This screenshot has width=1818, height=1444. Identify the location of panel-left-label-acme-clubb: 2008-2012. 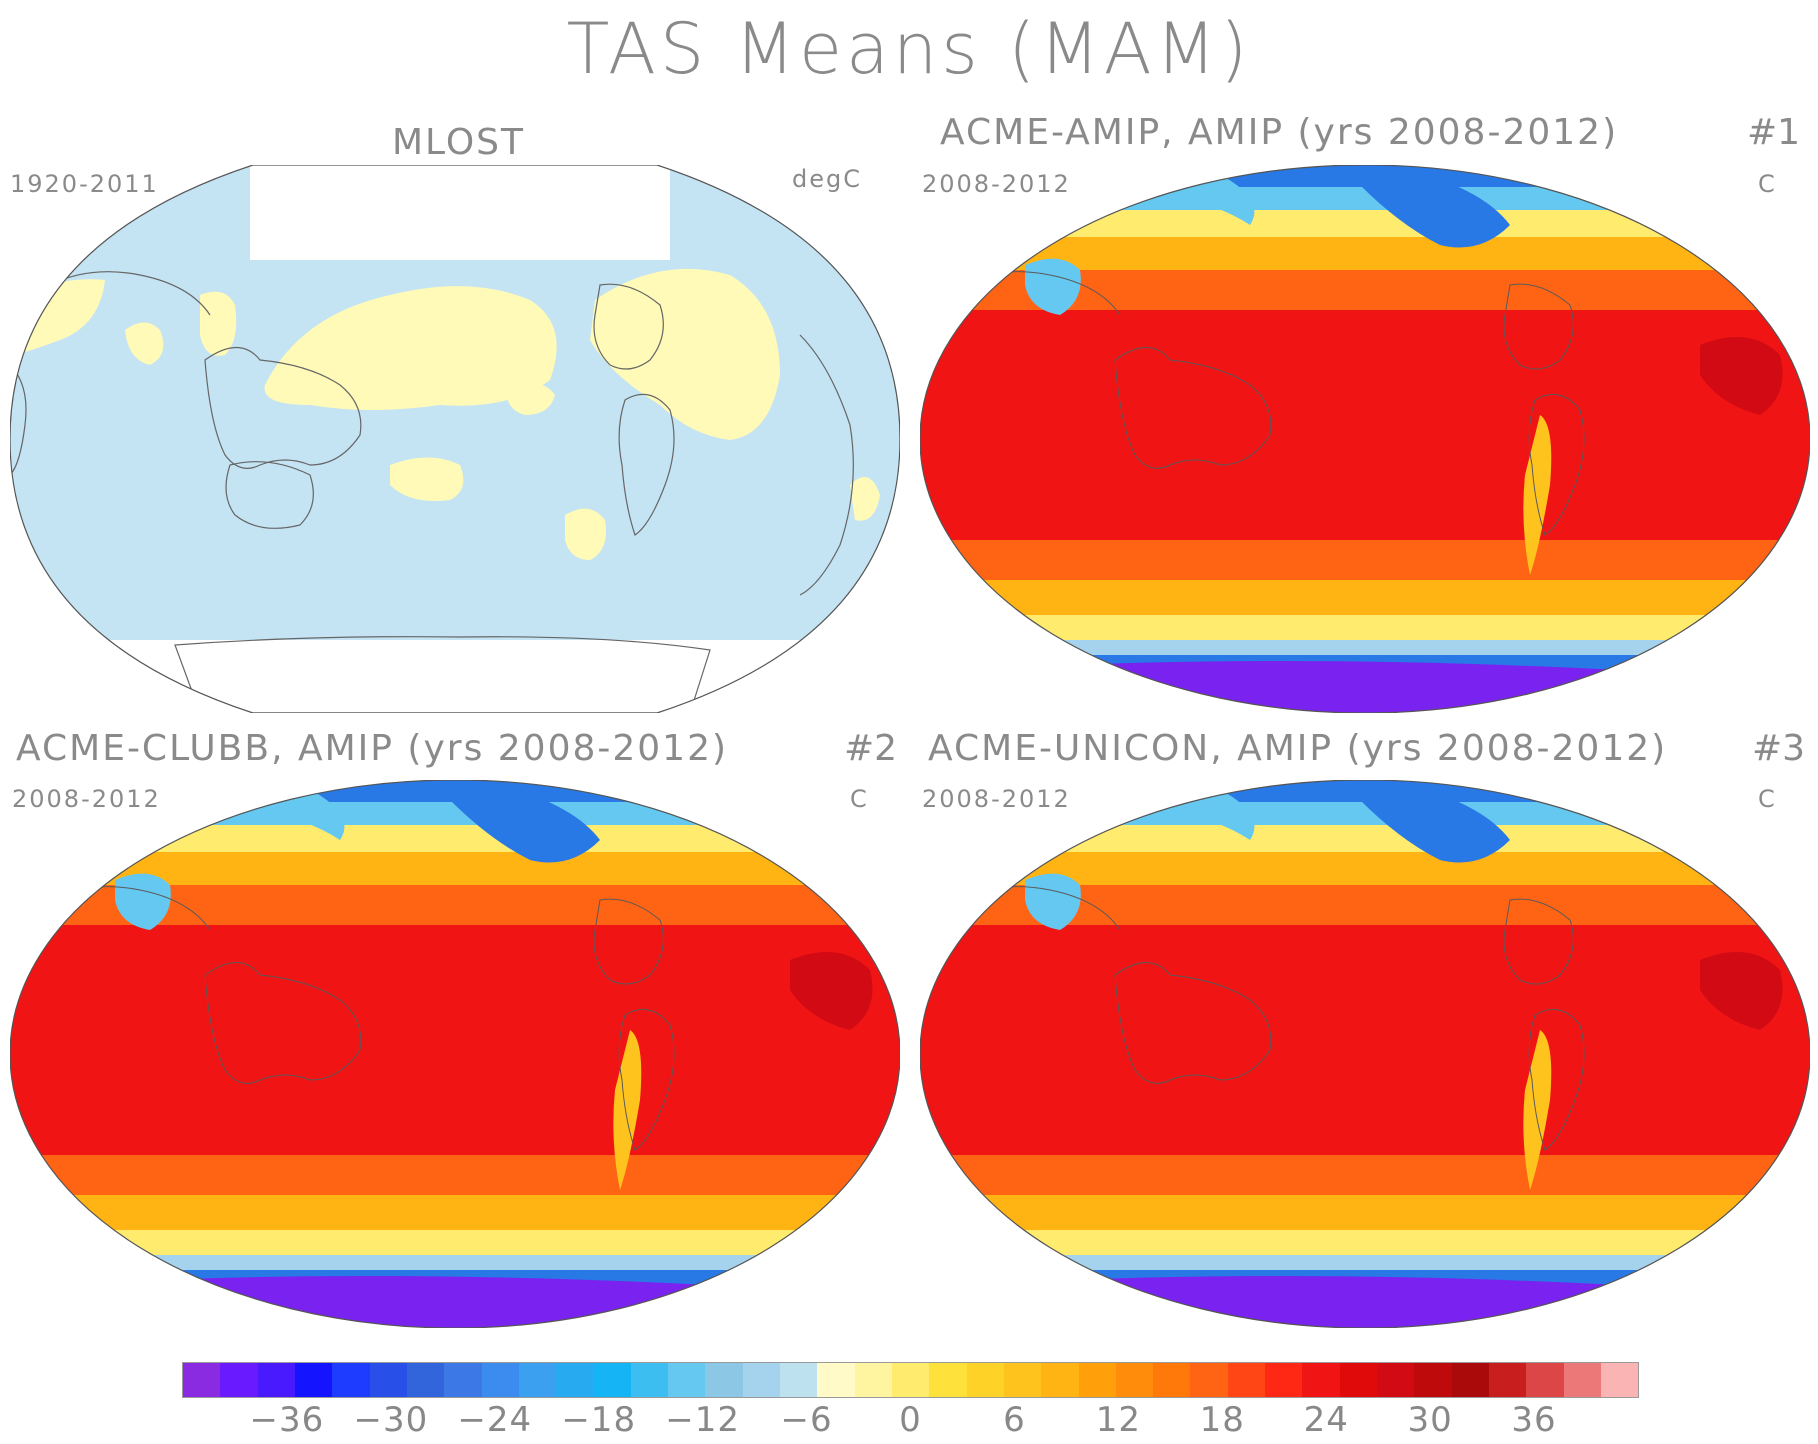
(86, 799).